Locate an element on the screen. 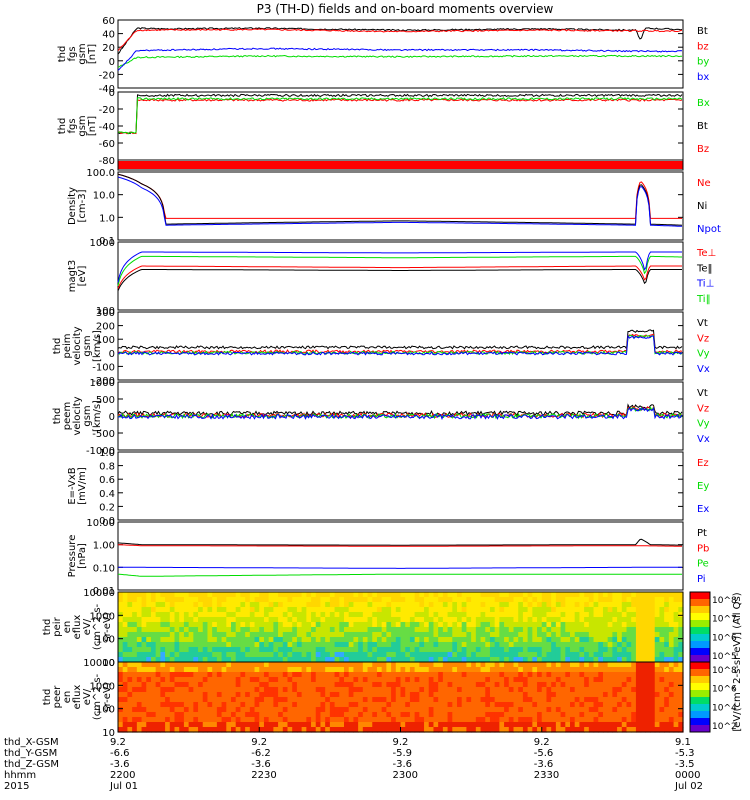 The width and height of the screenshot is (750, 800). y-axis-label-line: E=-VxB is located at coordinates (72, 485).